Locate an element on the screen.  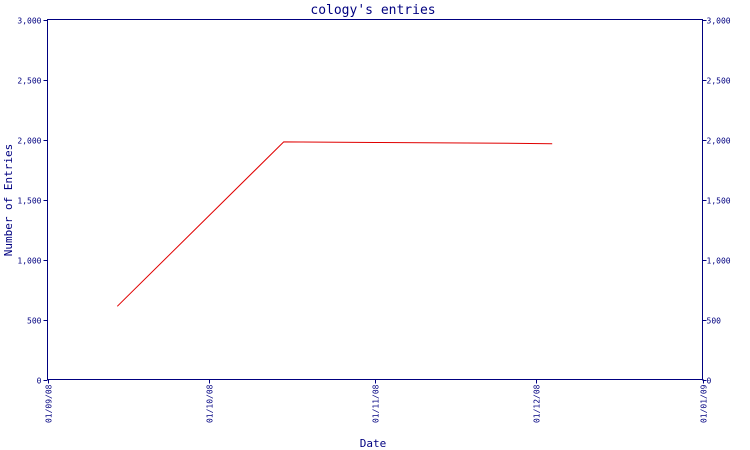
x-tick-label: 01/10/08 is located at coordinates (210, 403).